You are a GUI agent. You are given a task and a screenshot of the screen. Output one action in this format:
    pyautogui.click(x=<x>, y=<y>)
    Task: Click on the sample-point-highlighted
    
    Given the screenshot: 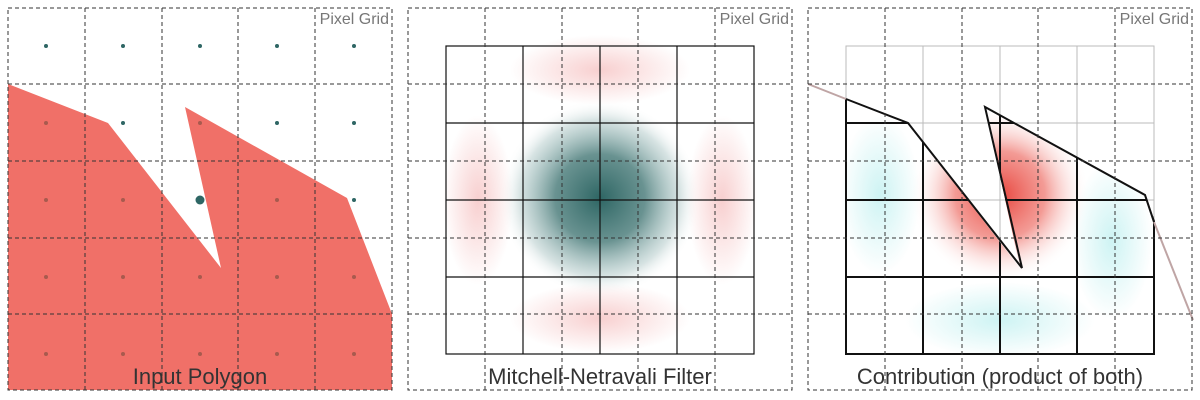 What is the action you would take?
    pyautogui.click(x=200, y=200)
    